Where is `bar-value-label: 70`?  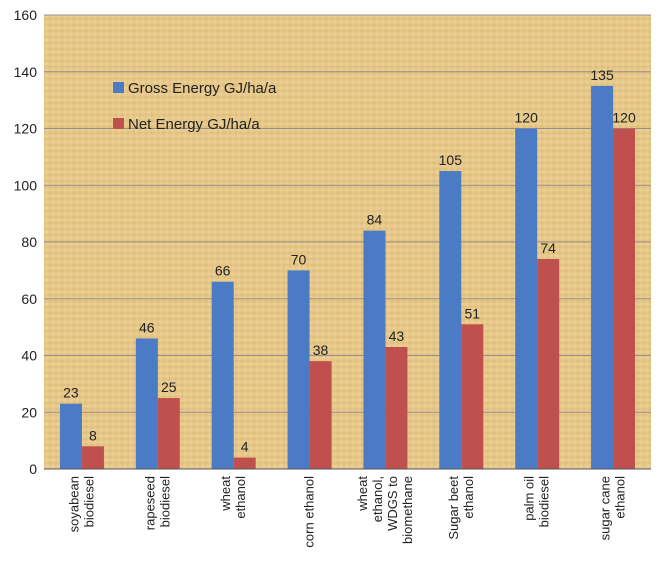 bar-value-label: 70 is located at coordinates (299, 259).